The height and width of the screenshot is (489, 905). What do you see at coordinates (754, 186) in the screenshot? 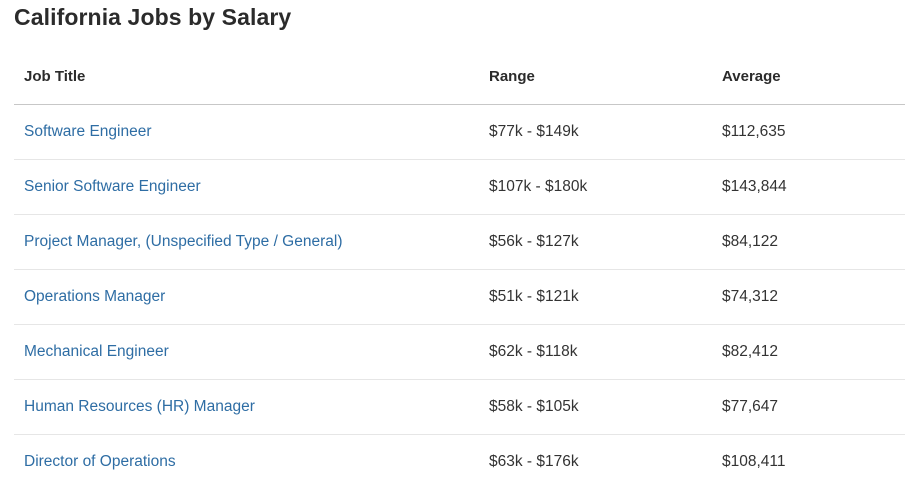
I see `salary-average-cell: $143,844` at bounding box center [754, 186].